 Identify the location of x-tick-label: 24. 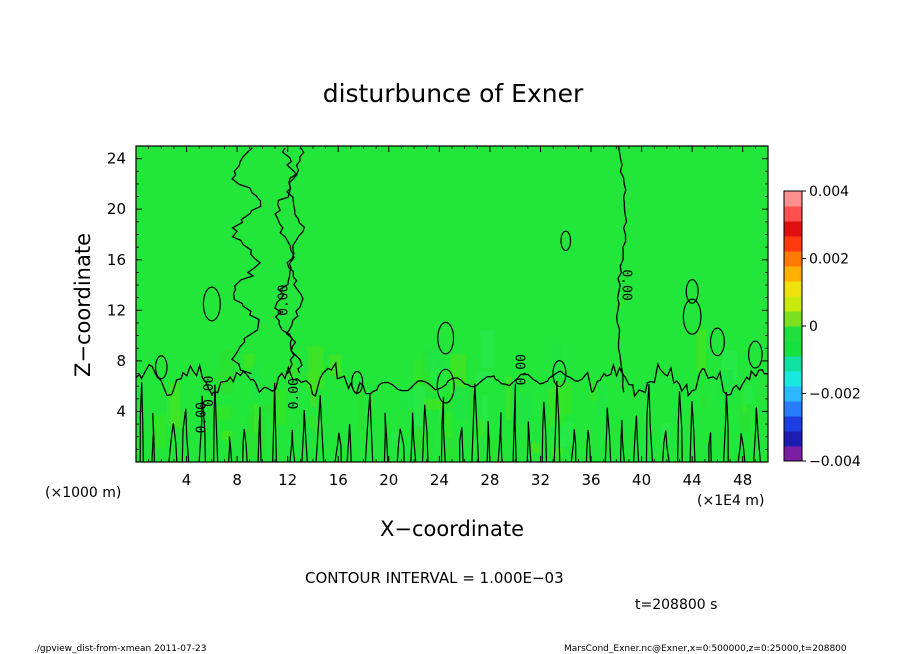
(439, 480).